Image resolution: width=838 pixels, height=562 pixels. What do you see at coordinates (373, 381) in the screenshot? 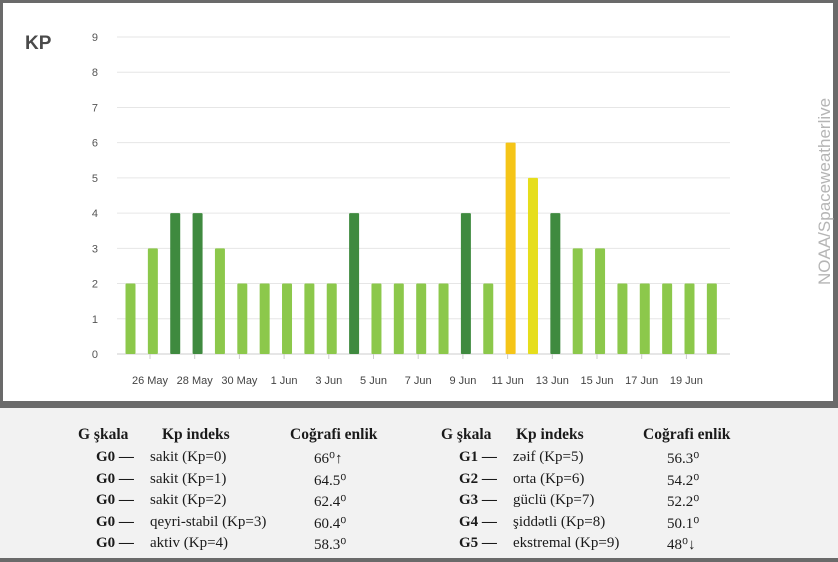
I see `x-tick-label: 5 Jun` at bounding box center [373, 381].